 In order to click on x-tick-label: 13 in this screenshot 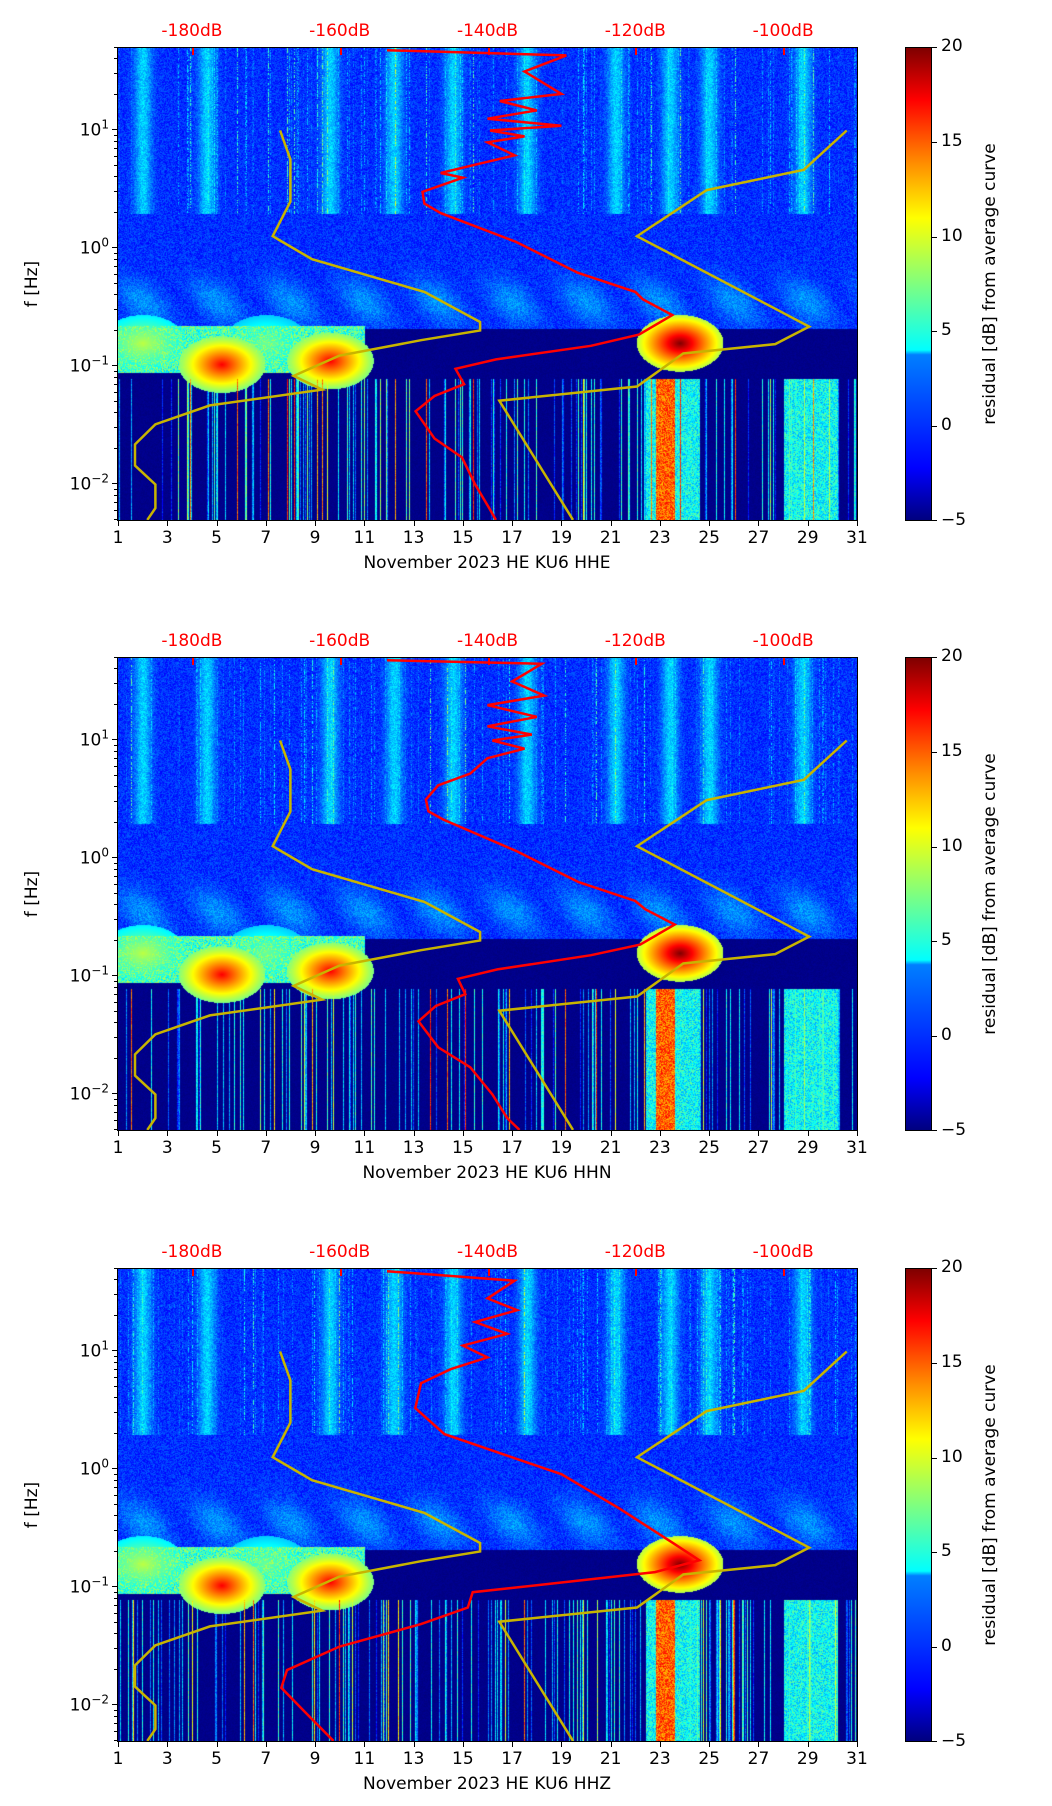, I will do `click(413, 1759)`.